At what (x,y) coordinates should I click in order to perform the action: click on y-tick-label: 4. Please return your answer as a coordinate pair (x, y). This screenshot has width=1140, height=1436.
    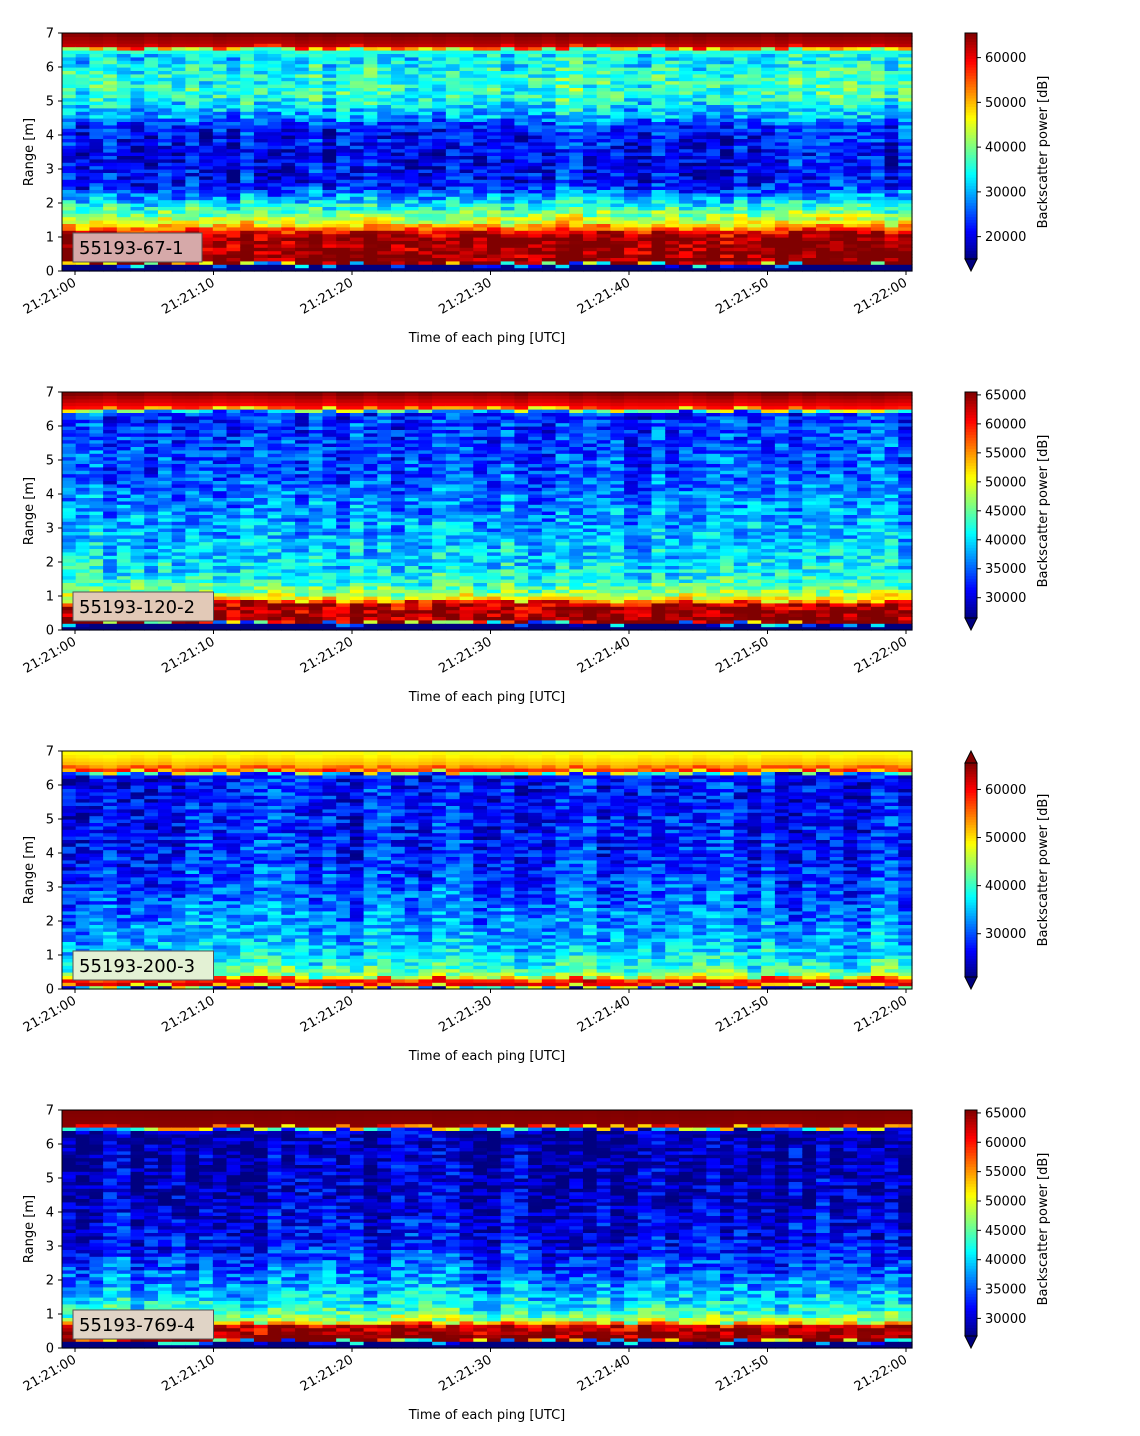
    Looking at the image, I should click on (50, 136).